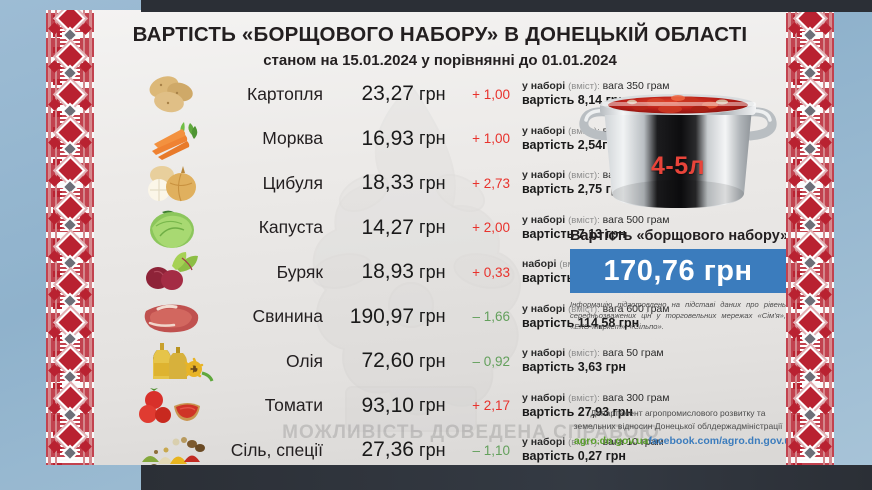 The width and height of the screenshot is (872, 490). Describe the element at coordinates (574, 233) in the screenshot. I see `set-cost: вартість 7,13 грн` at that location.